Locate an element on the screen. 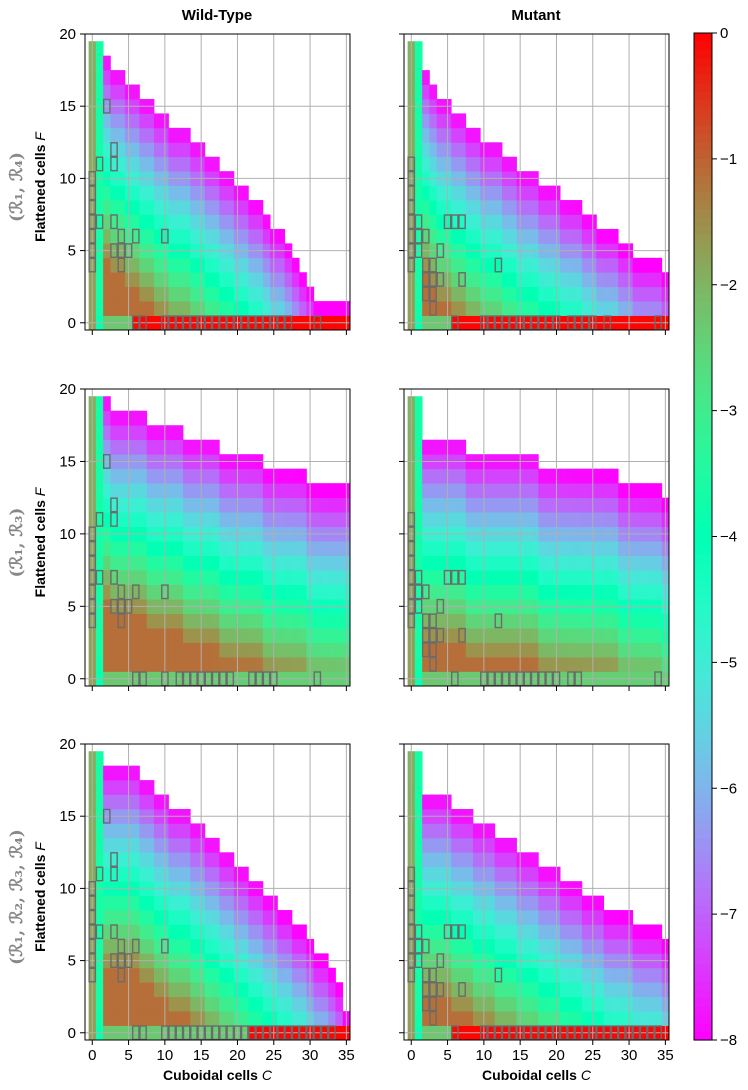  x-tick-label: 15 is located at coordinates (520, 1055).